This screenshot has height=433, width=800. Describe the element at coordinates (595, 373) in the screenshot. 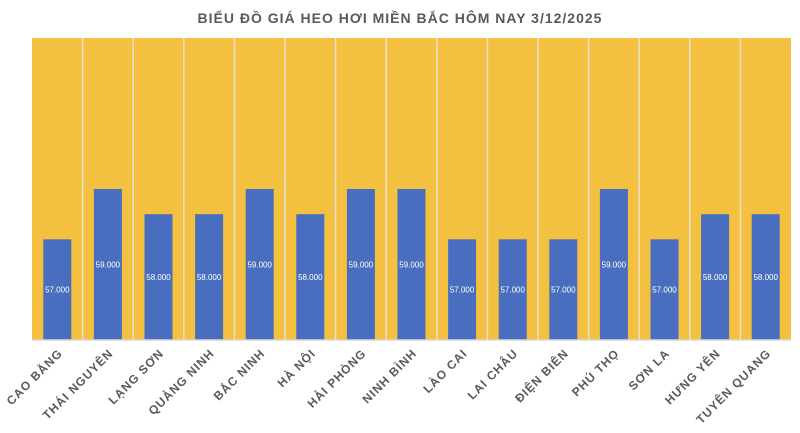

I see `category-label: PHÚ THỌ` at that location.